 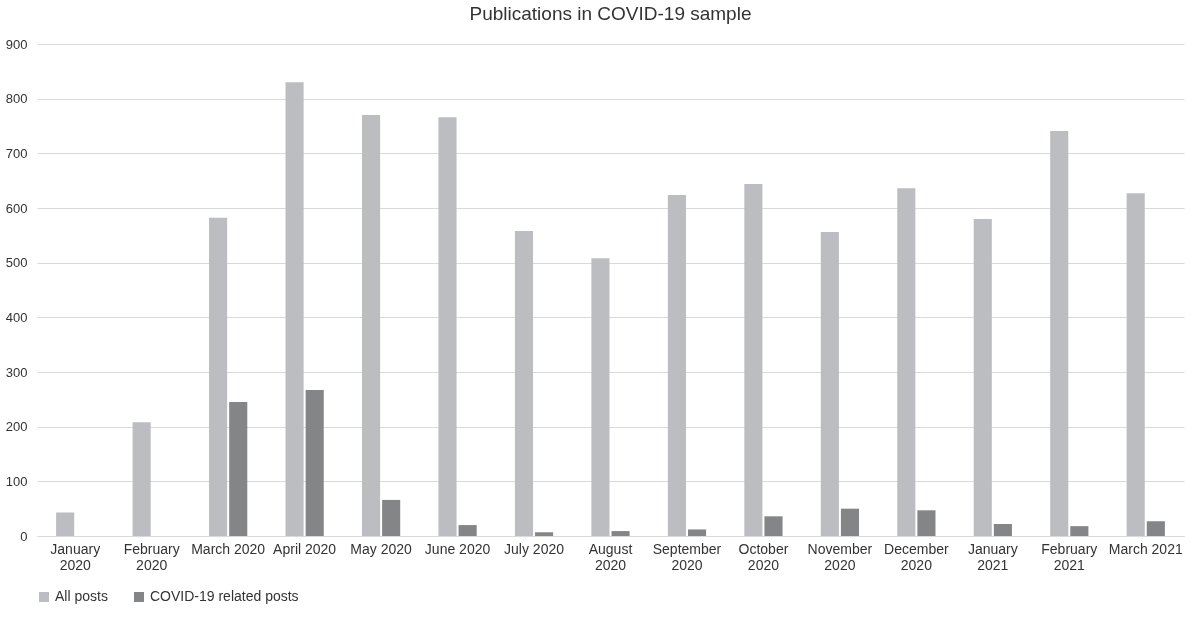 I want to click on x-tick-label: March 2020, so click(x=228, y=548).